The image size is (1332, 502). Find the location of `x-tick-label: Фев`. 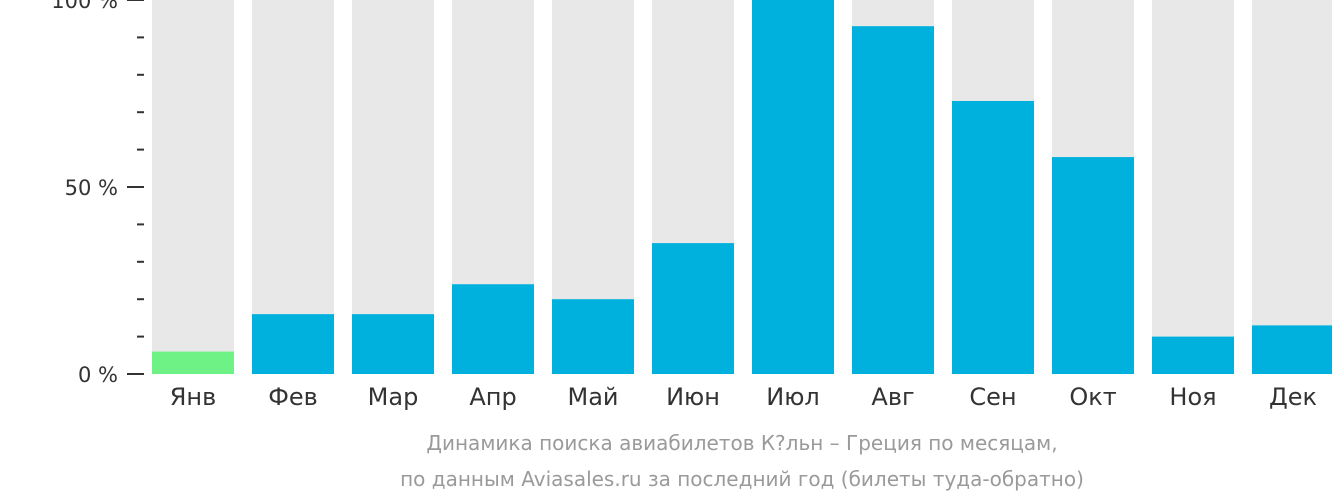

x-tick-label: Фев is located at coordinates (293, 397).